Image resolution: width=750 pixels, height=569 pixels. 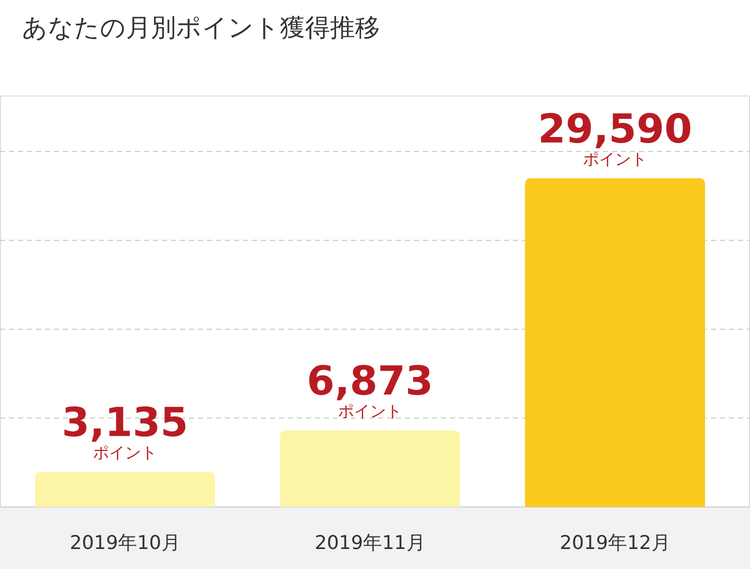 What do you see at coordinates (370, 389) in the screenshot?
I see `data-label: 6,873 ポイント` at bounding box center [370, 389].